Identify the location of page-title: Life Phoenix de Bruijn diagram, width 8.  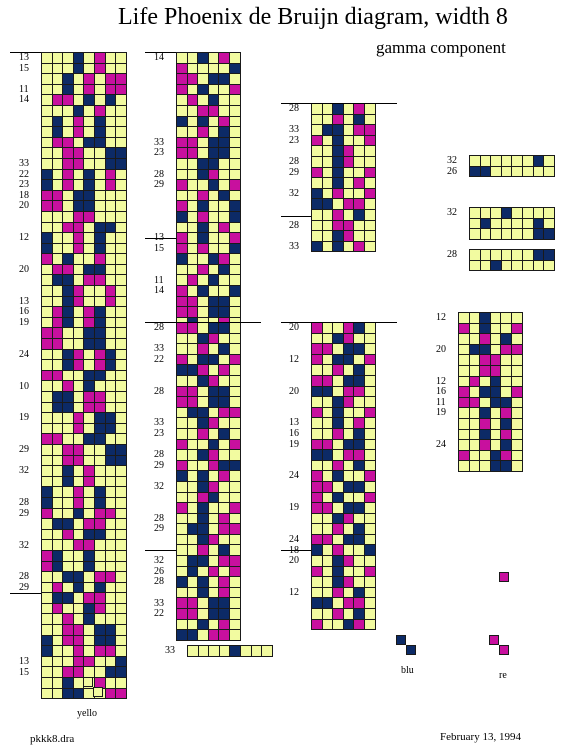
(313, 17).